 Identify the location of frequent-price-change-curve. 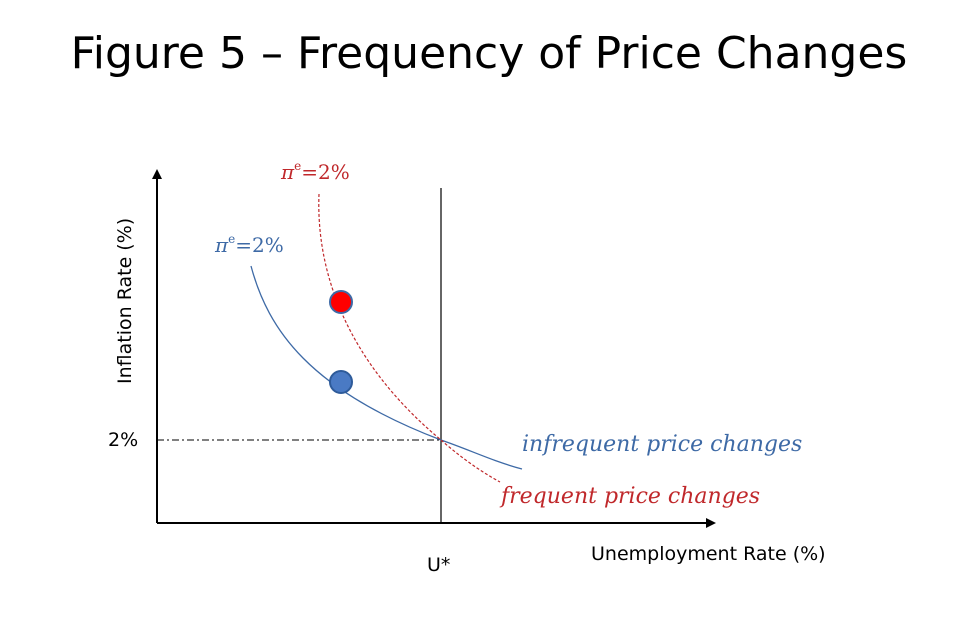
(409, 338).